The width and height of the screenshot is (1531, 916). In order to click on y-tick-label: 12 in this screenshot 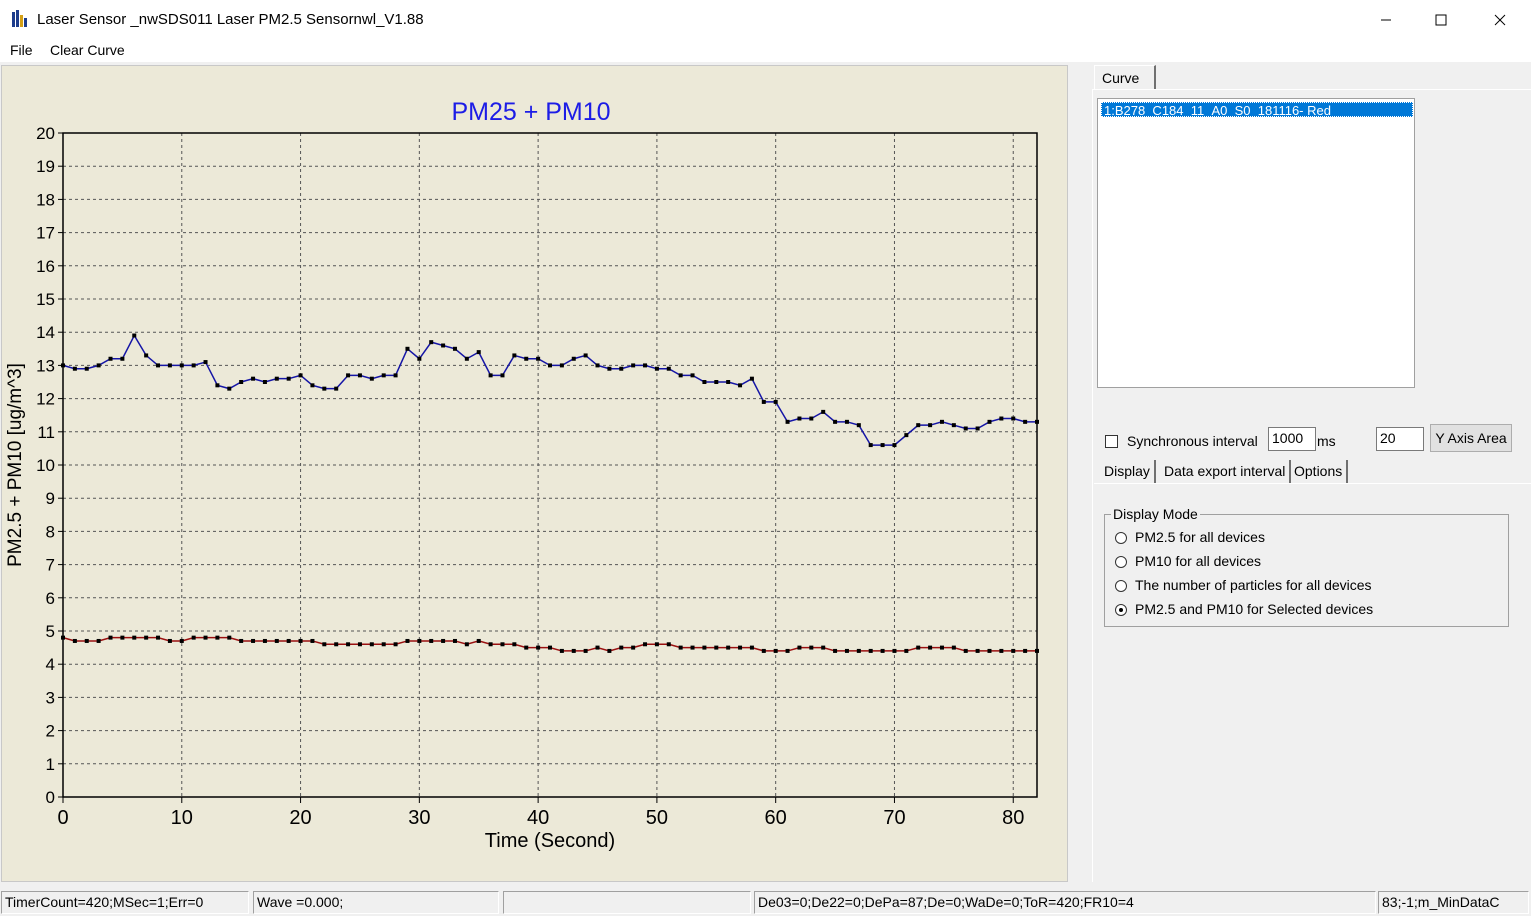, I will do `click(45, 399)`.